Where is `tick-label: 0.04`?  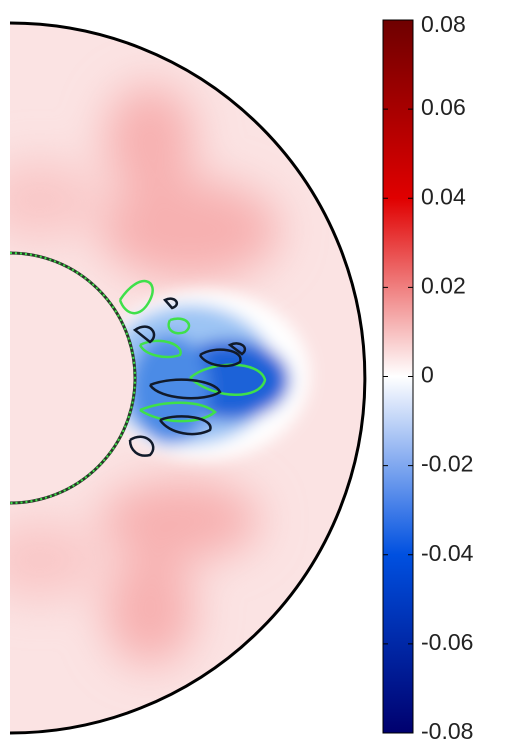 tick-label: 0.04 is located at coordinates (443, 196).